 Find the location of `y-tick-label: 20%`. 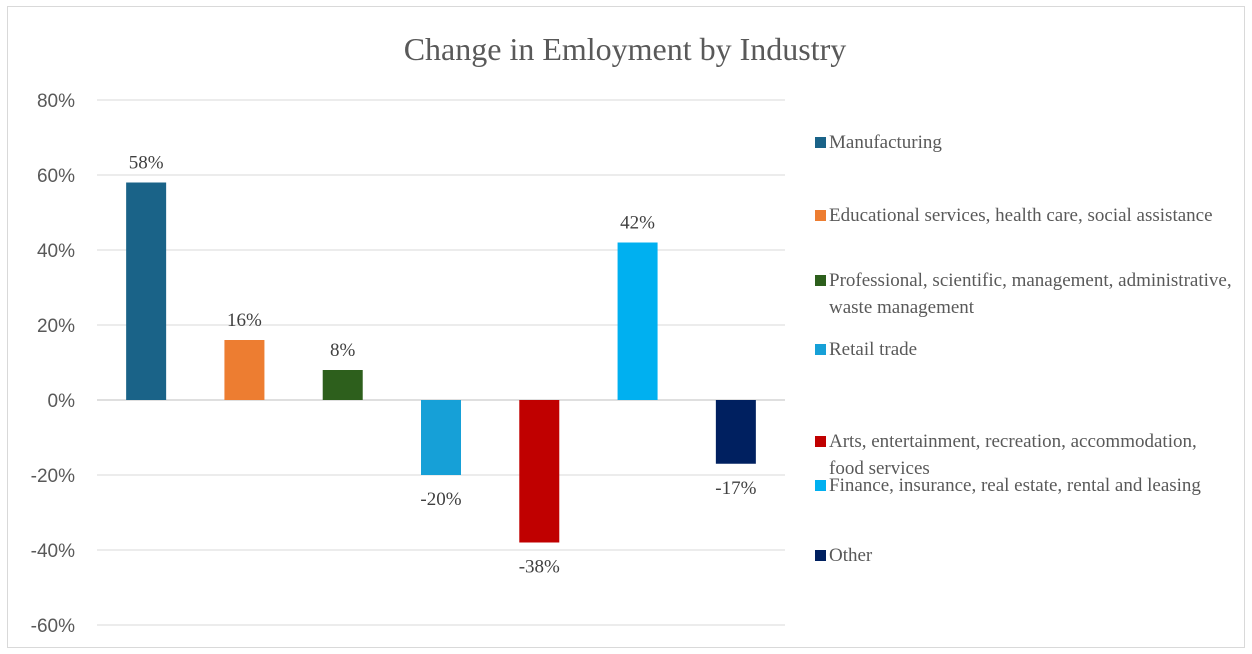

y-tick-label: 20% is located at coordinates (56, 326).